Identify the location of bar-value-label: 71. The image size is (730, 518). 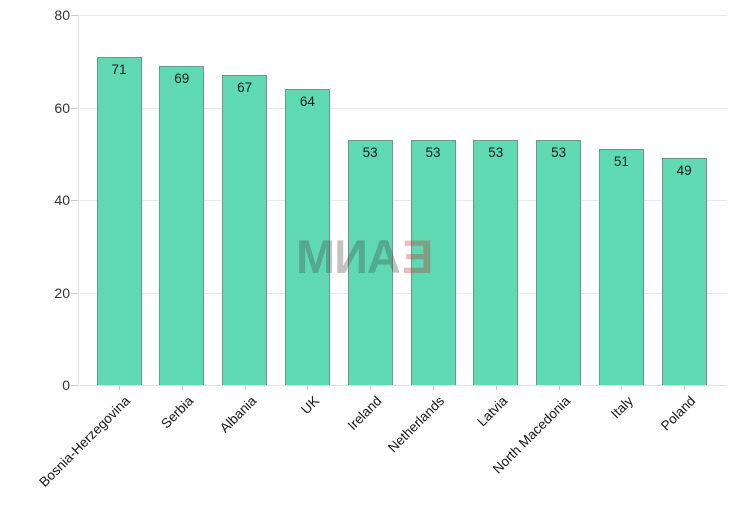
(119, 69).